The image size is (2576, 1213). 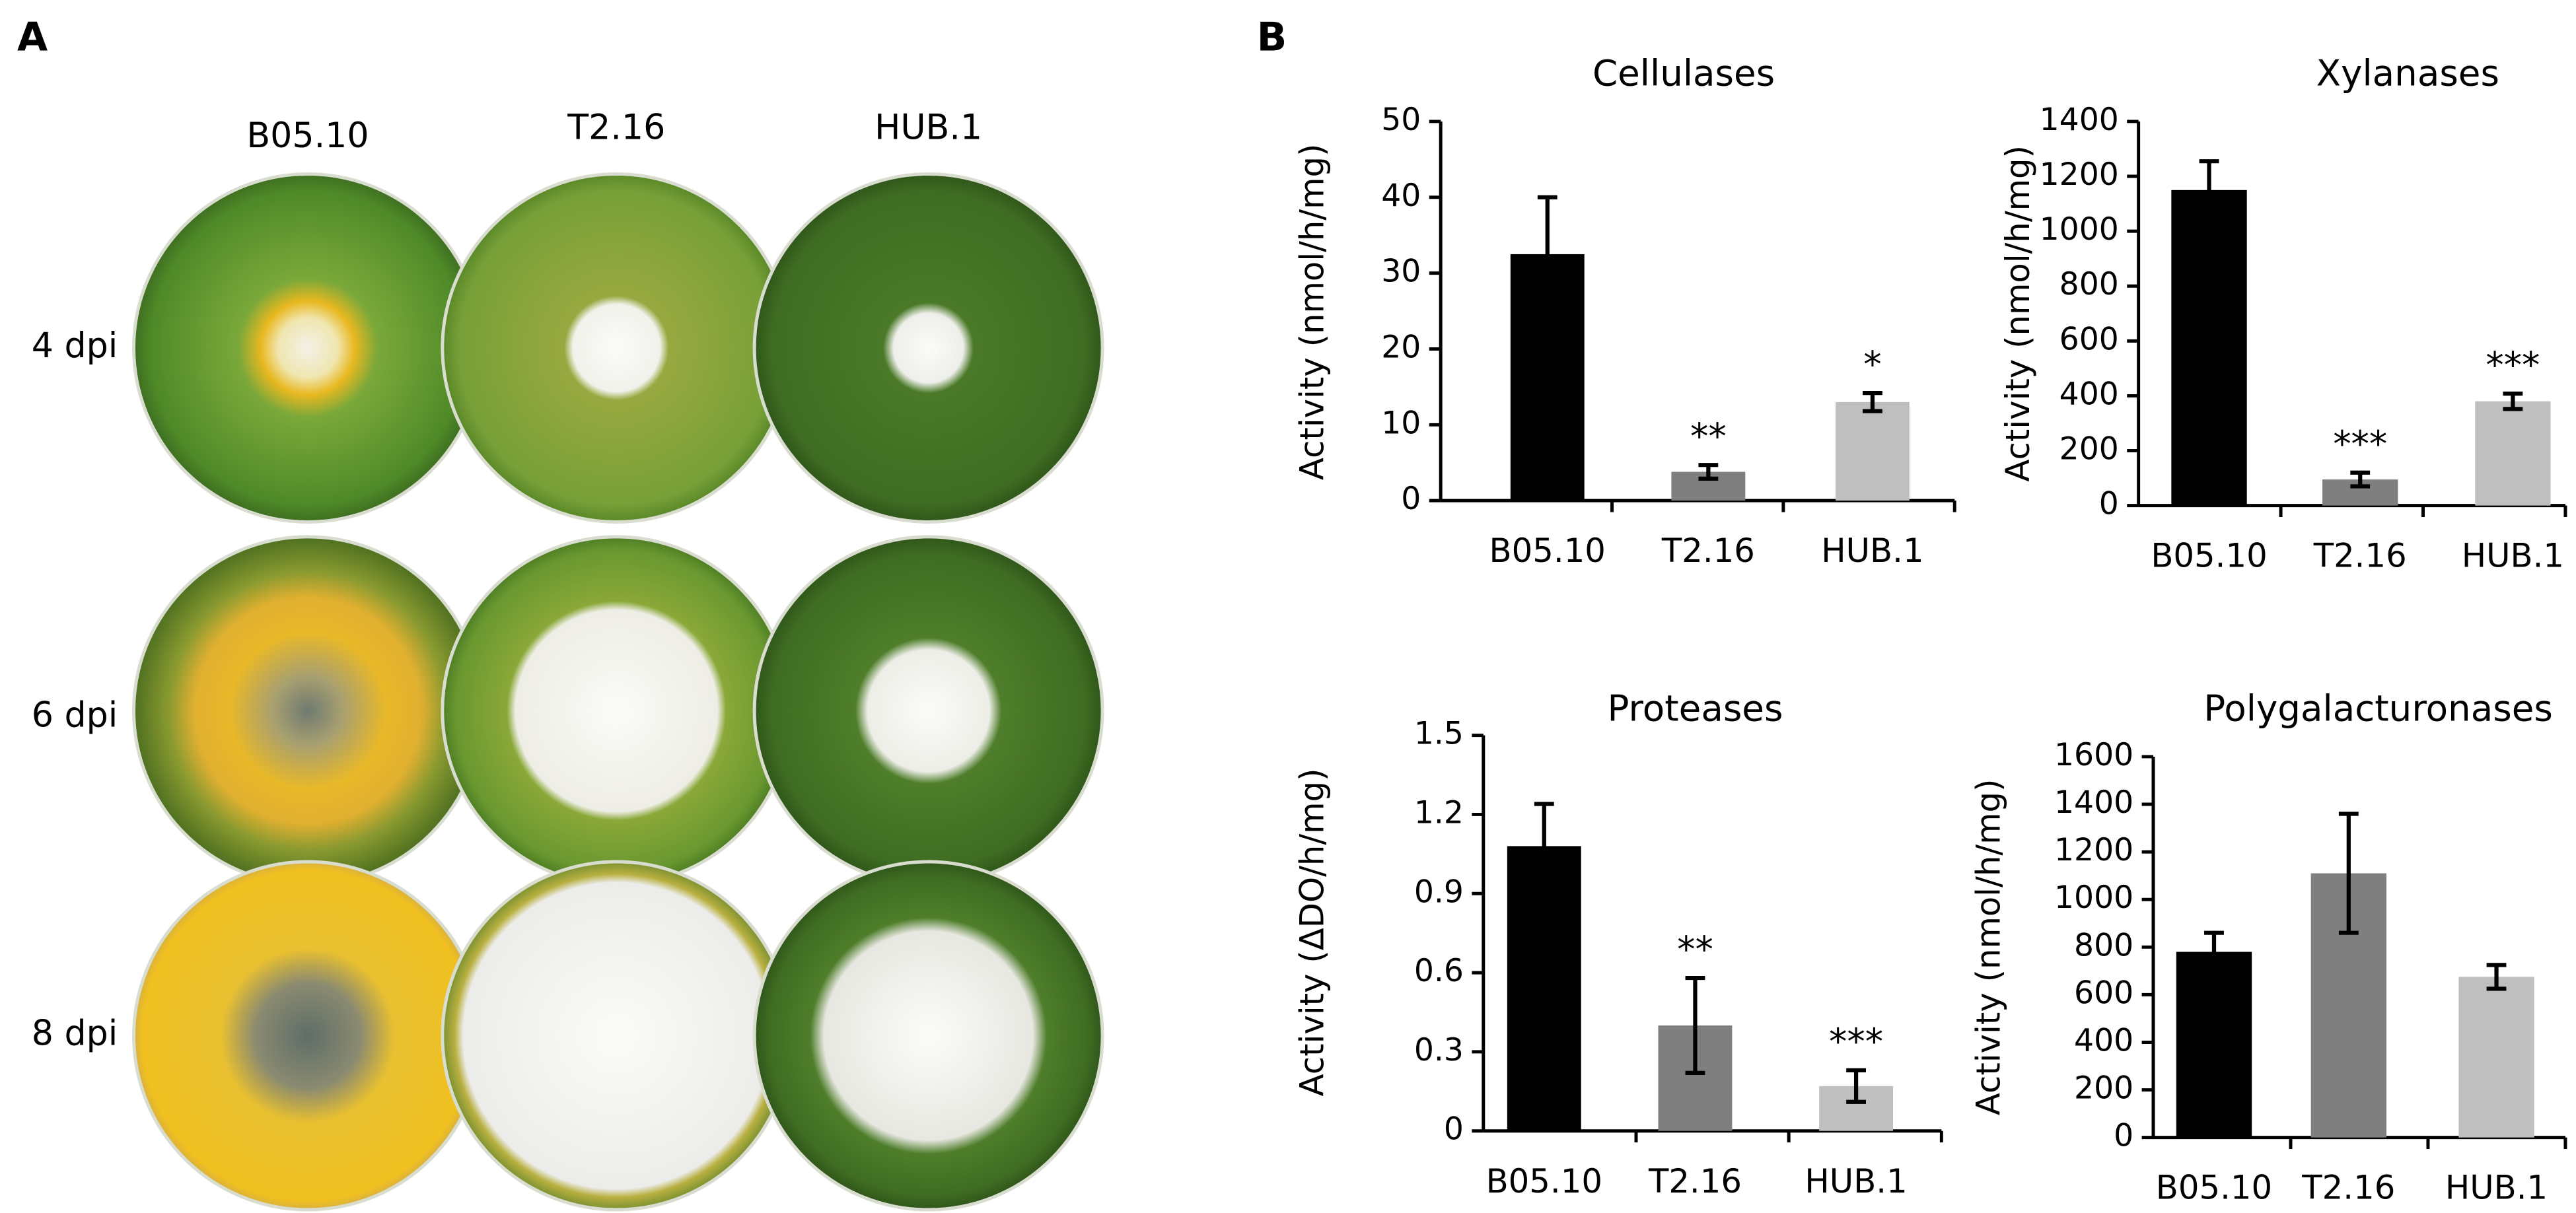 What do you see at coordinates (929, 127) in the screenshot?
I see `column-label: HUB.1` at bounding box center [929, 127].